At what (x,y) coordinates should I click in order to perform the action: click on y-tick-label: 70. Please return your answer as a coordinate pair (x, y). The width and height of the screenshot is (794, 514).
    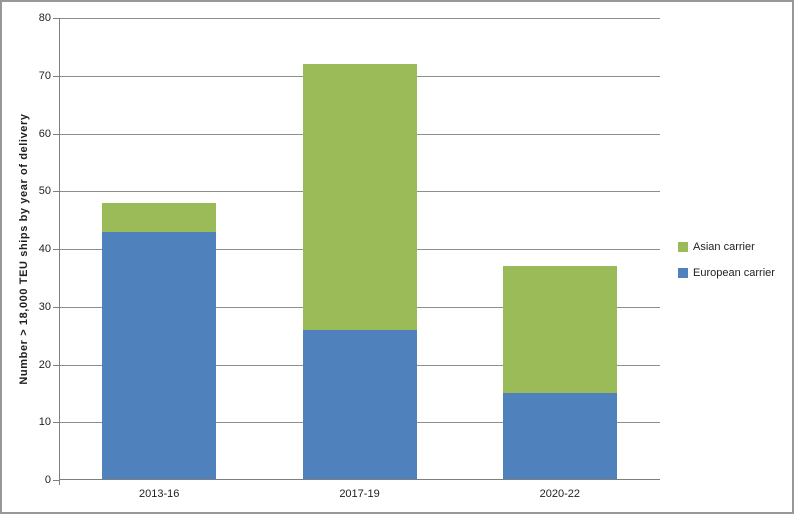
    Looking at the image, I should click on (44, 75).